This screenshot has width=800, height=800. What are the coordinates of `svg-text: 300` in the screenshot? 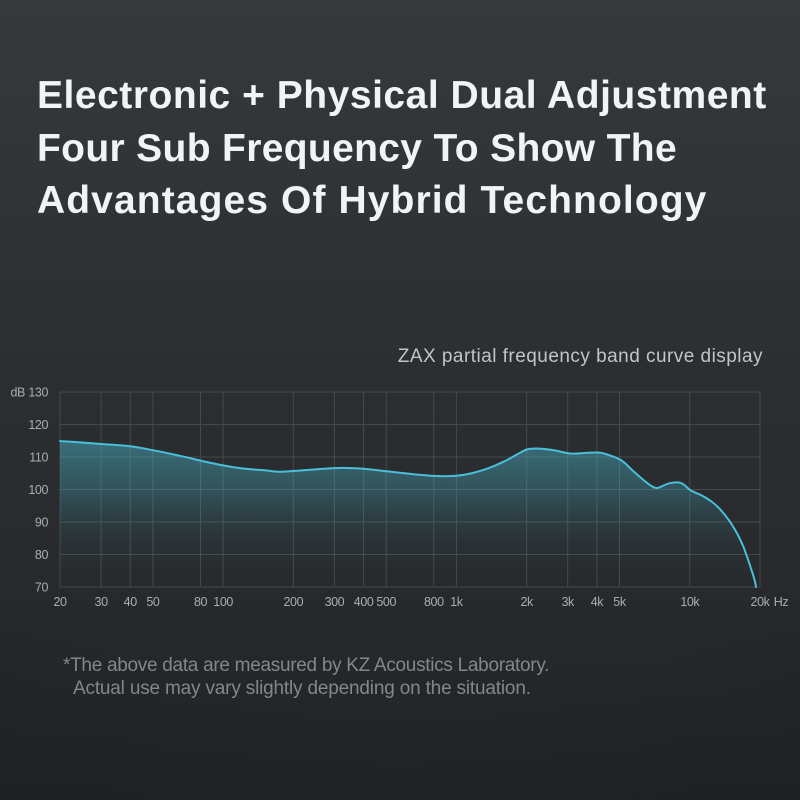 It's located at (335, 602).